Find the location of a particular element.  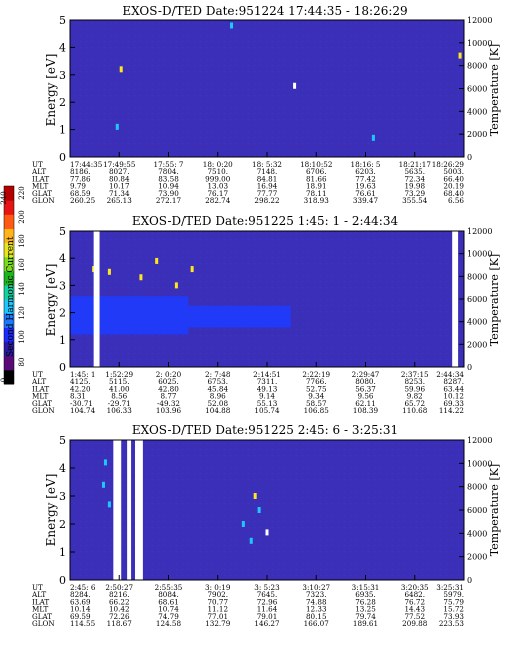

ephemeris-value: 20.19 is located at coordinates (453, 186).